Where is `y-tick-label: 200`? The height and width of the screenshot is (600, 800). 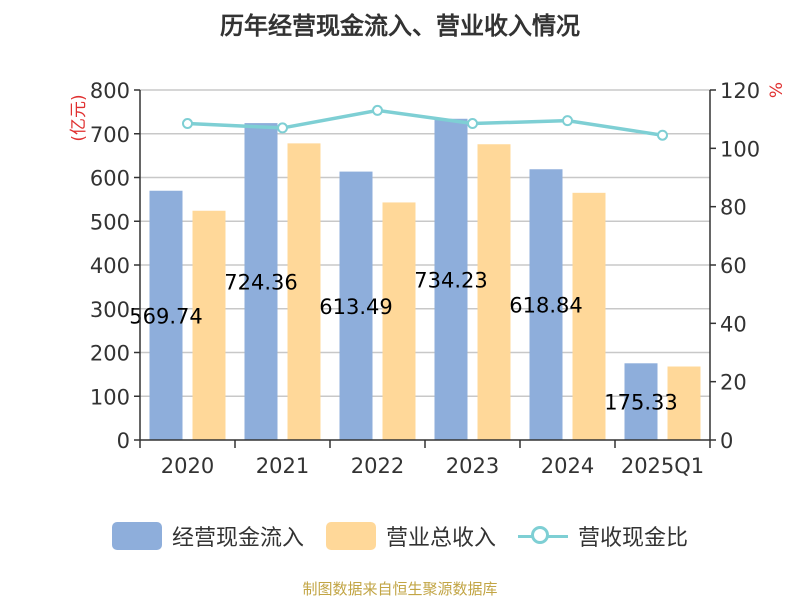 y-tick-label: 200 is located at coordinates (110, 354).